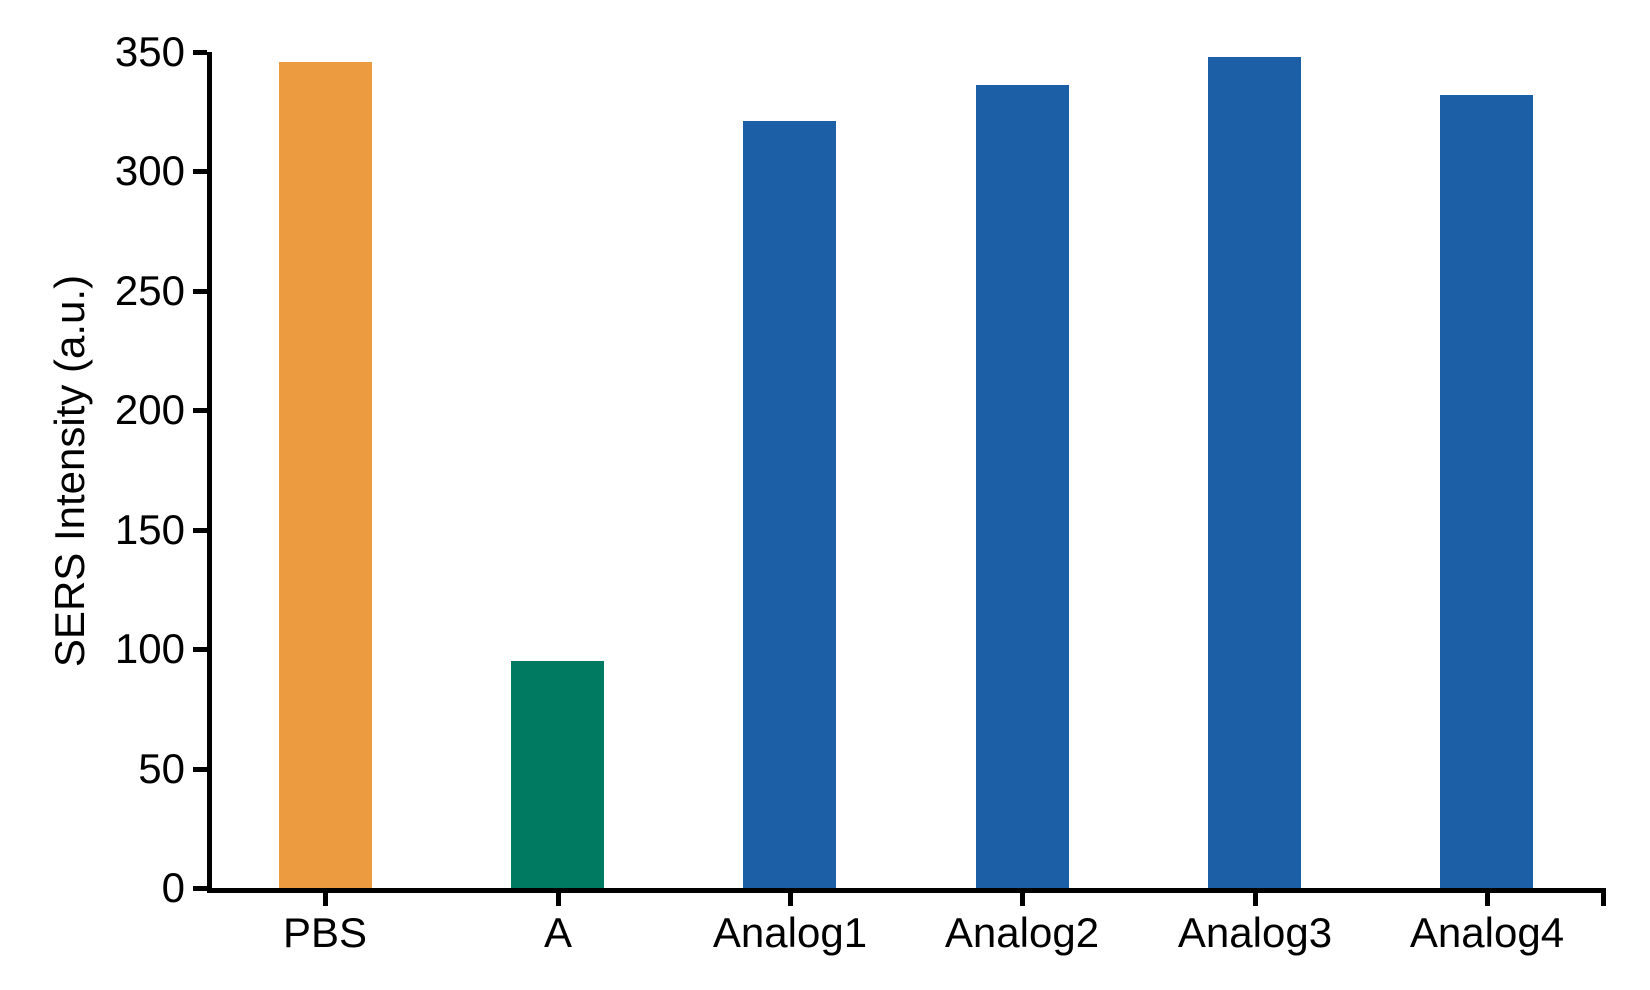 The height and width of the screenshot is (990, 1650). I want to click on x-axis-end-tick, so click(1603, 899).